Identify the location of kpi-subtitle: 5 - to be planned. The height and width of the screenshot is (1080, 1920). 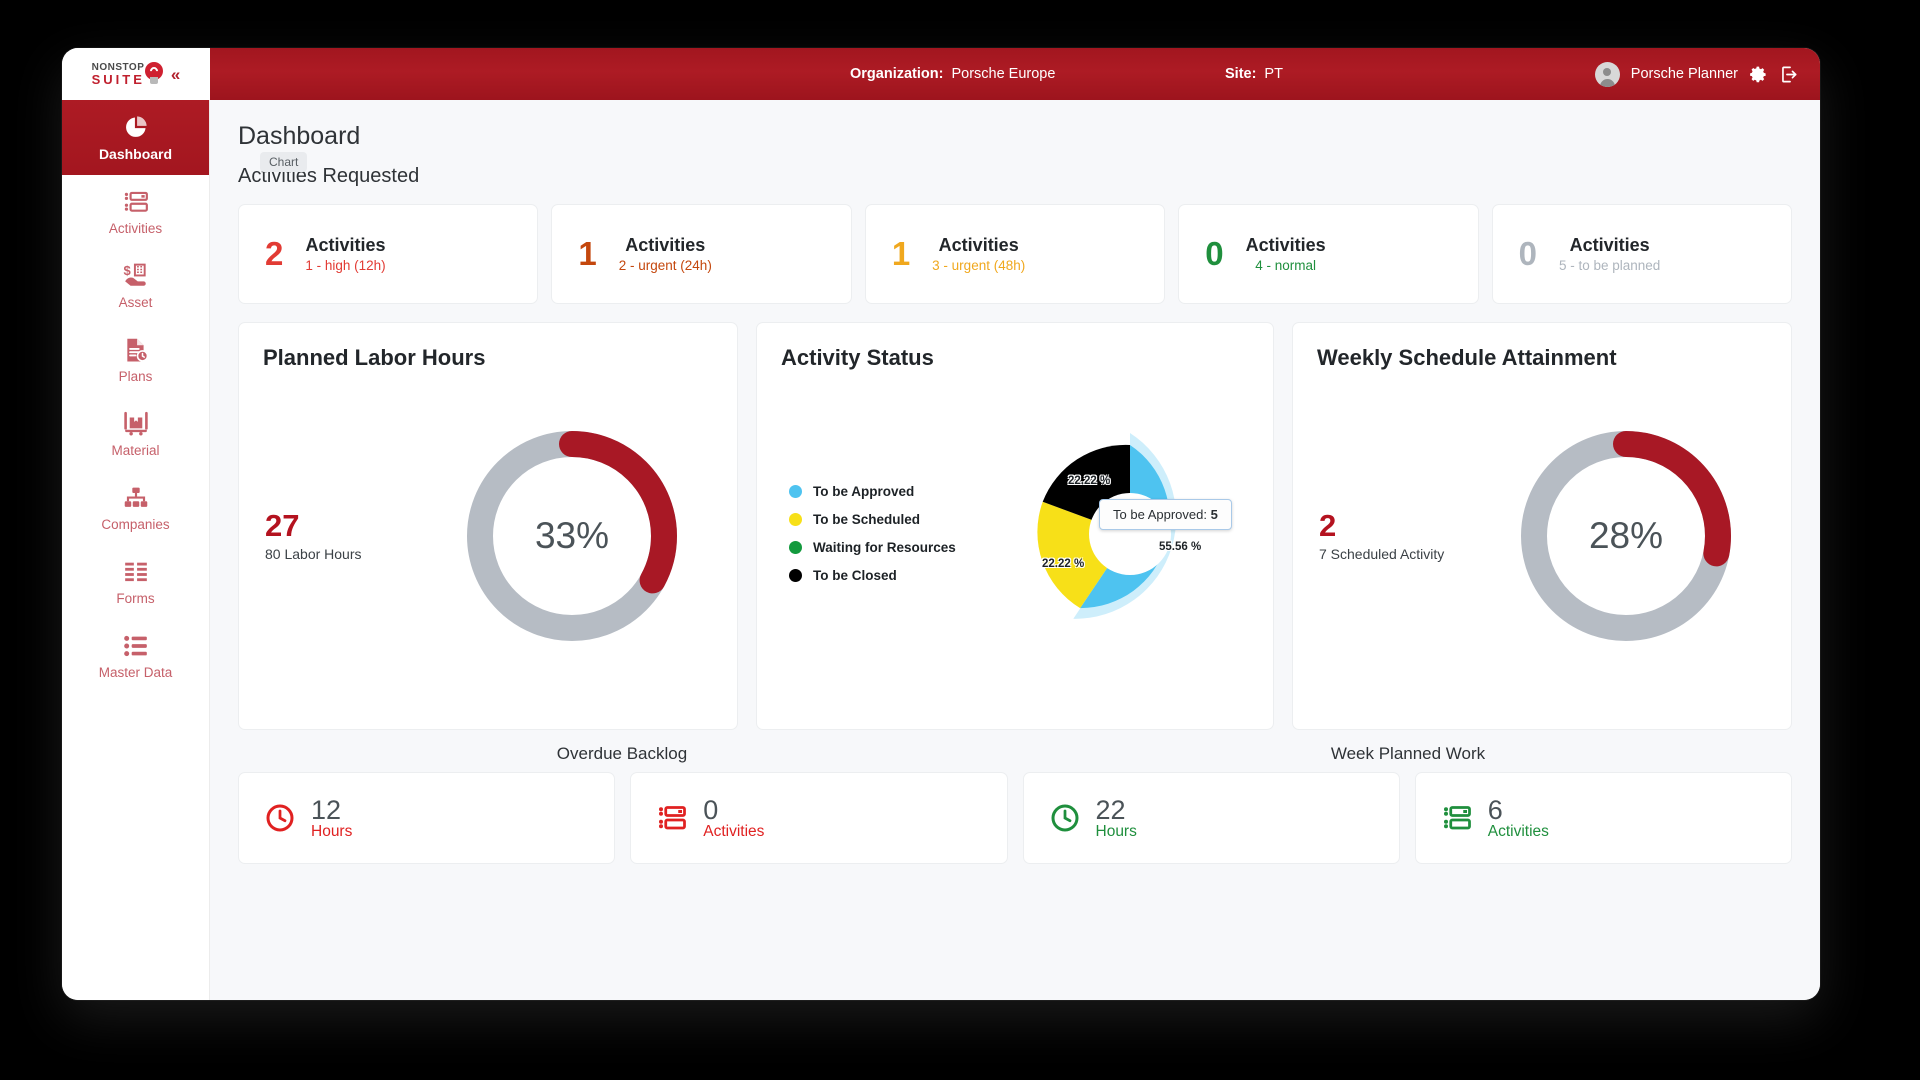
(1609, 265).